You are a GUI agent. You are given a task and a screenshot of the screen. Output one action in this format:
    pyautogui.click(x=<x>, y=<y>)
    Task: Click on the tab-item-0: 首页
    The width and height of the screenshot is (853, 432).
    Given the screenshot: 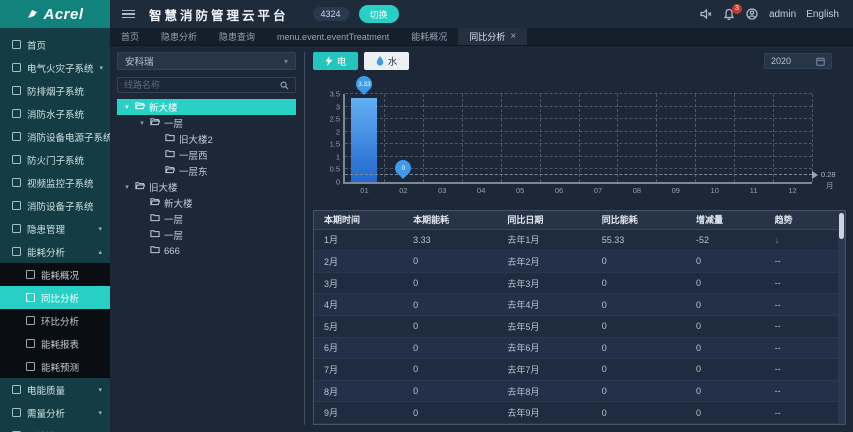 What is the action you would take?
    pyautogui.click(x=130, y=36)
    